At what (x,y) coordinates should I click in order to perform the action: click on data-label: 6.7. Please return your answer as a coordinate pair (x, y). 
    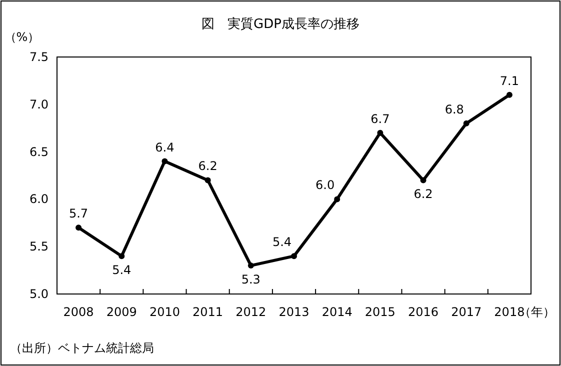
    Looking at the image, I should click on (380, 119).